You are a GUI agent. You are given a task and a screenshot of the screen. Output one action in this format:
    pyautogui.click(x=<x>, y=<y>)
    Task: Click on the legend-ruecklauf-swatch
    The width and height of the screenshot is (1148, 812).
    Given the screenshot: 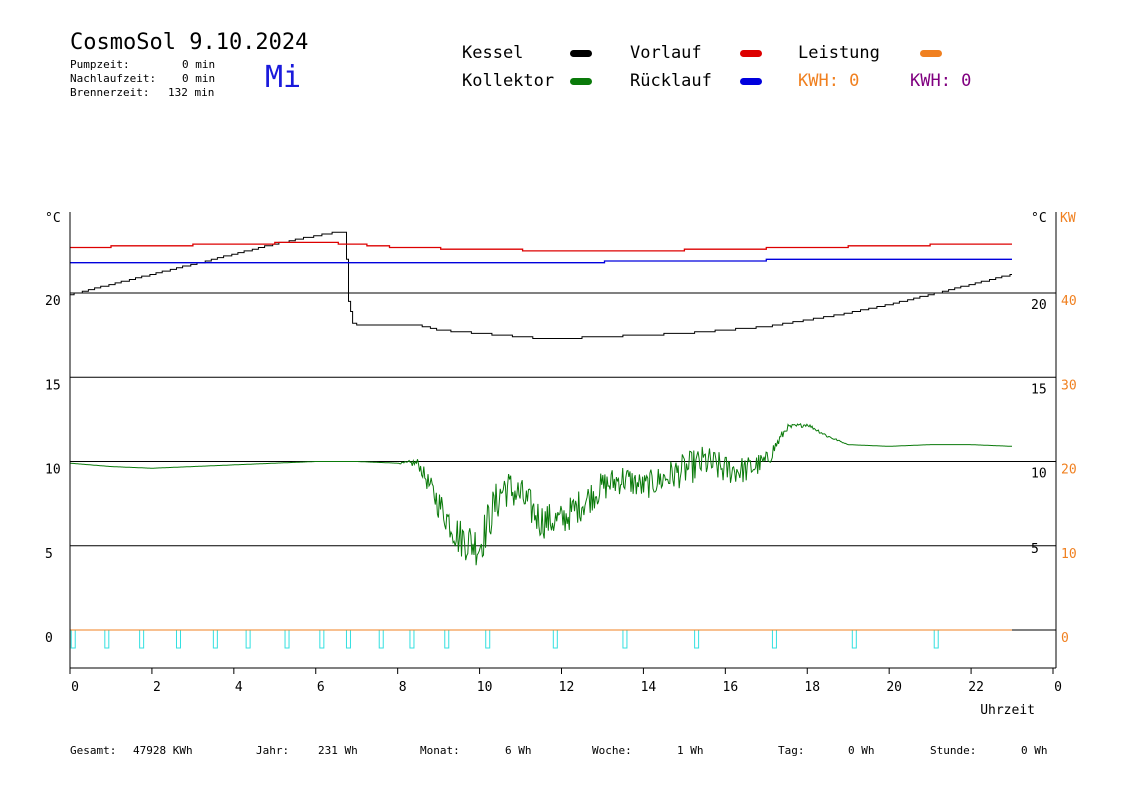 What is the action you would take?
    pyautogui.click(x=751, y=81)
    